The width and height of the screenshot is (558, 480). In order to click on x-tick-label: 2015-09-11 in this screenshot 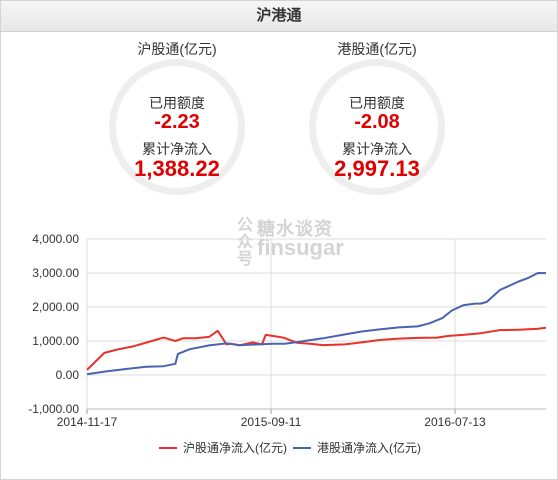, I will do `click(271, 422)`.